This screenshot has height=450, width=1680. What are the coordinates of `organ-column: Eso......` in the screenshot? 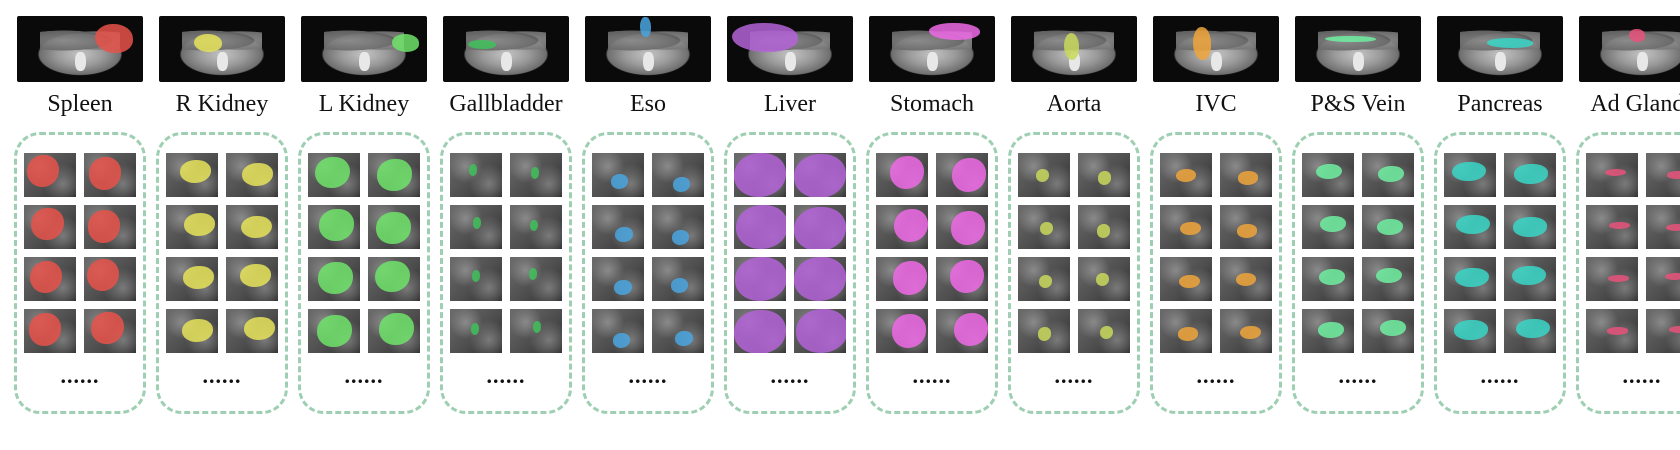 It's located at (648, 230).